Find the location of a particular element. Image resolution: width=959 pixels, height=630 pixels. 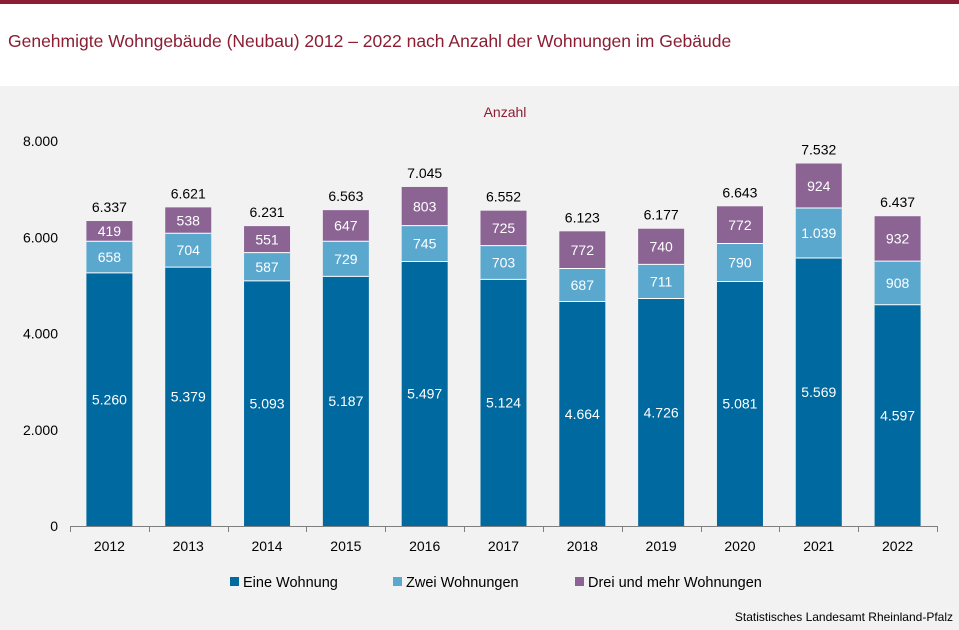

x-tick-label: 2015 is located at coordinates (345, 546).